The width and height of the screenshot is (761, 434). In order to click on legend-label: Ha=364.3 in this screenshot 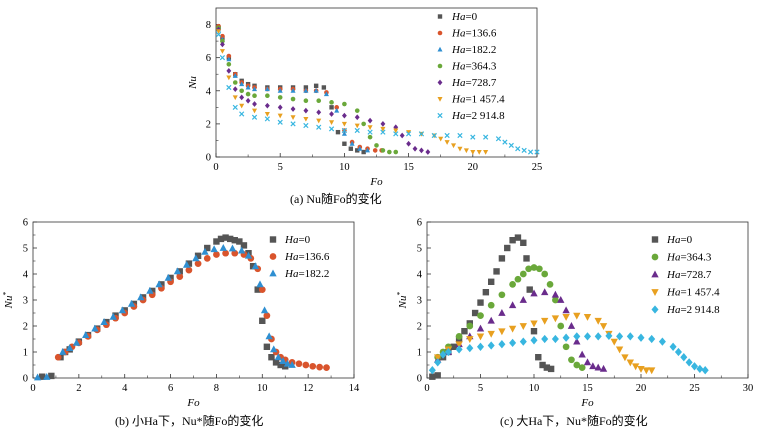, I will do `click(689, 258)`.